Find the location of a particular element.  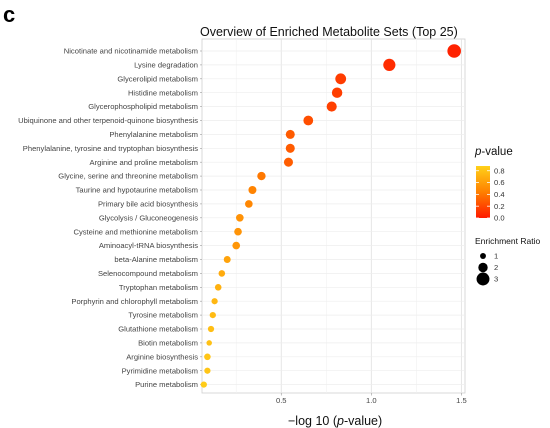

p-value-colorbar is located at coordinates (483, 192).